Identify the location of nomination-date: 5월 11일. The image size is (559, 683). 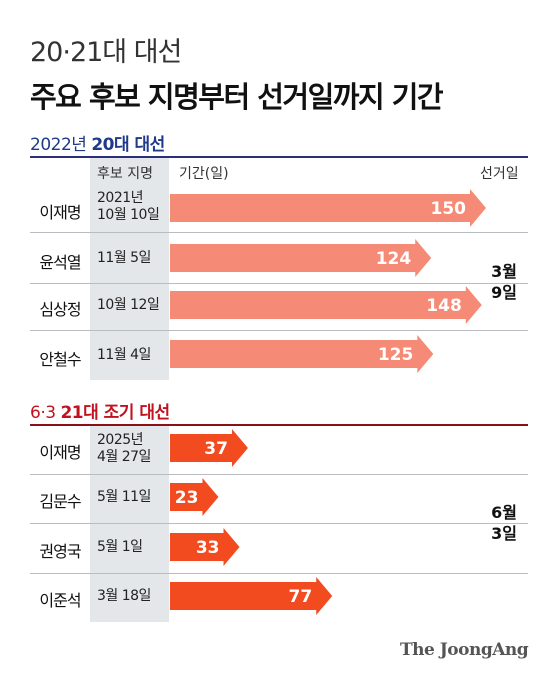
(124, 497).